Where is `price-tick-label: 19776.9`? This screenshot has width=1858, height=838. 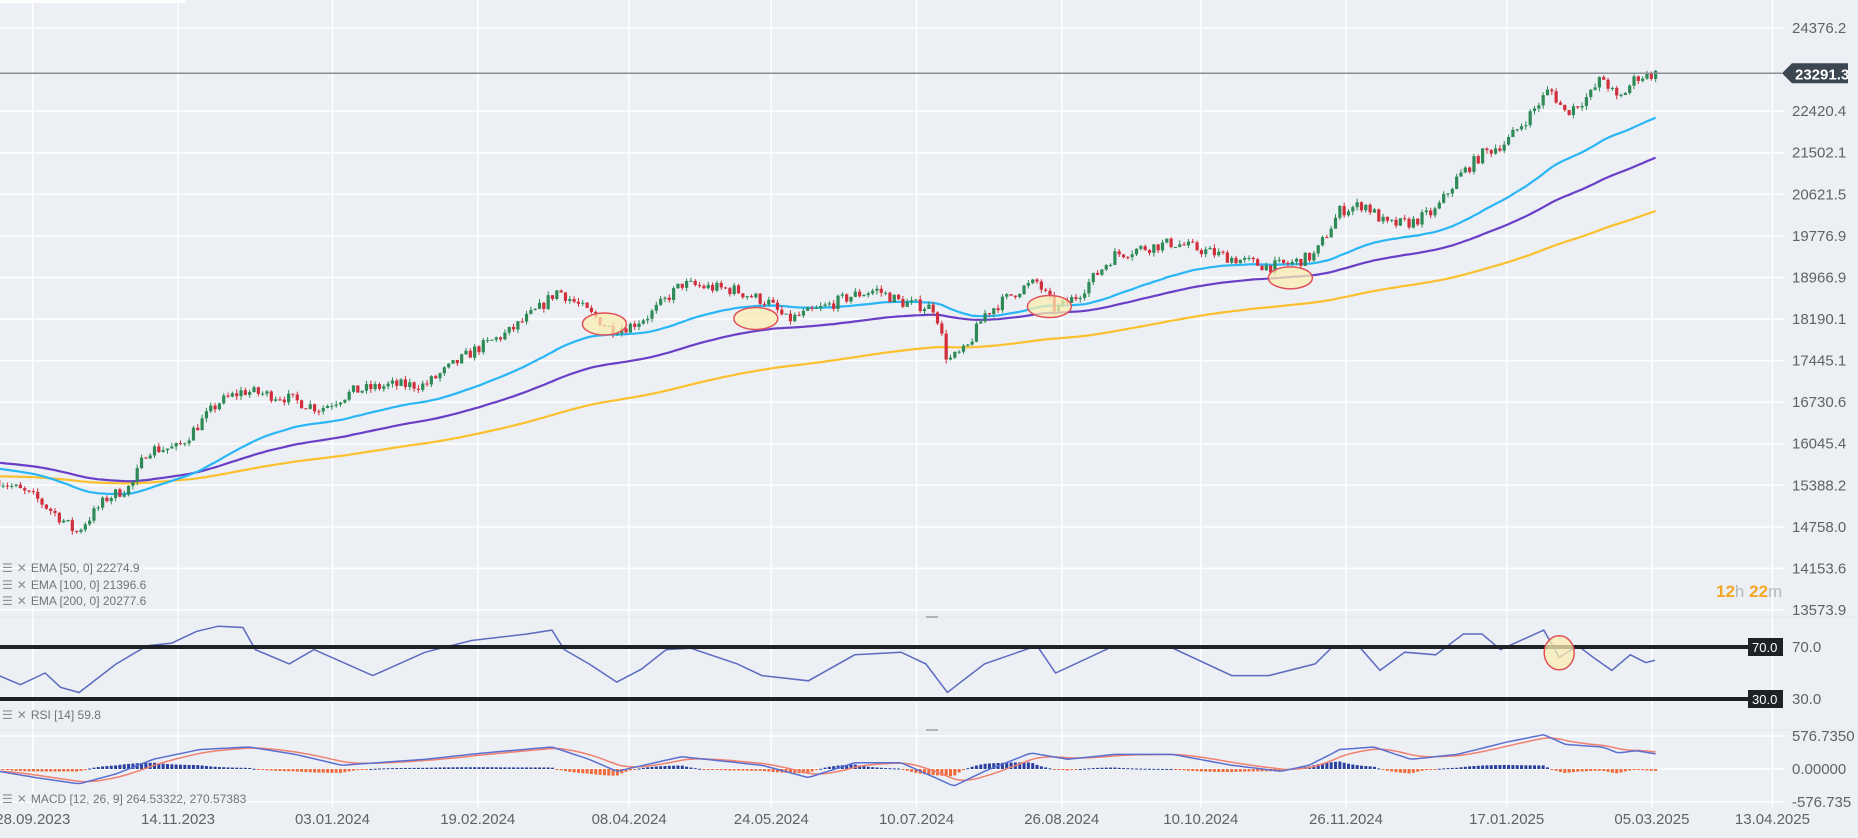 price-tick-label: 19776.9 is located at coordinates (1819, 236).